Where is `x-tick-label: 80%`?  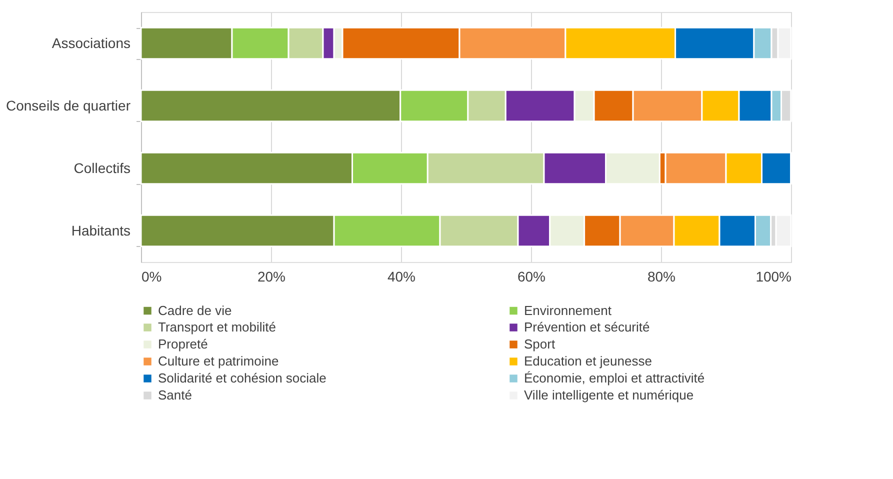
x-tick-label: 80% is located at coordinates (661, 276).